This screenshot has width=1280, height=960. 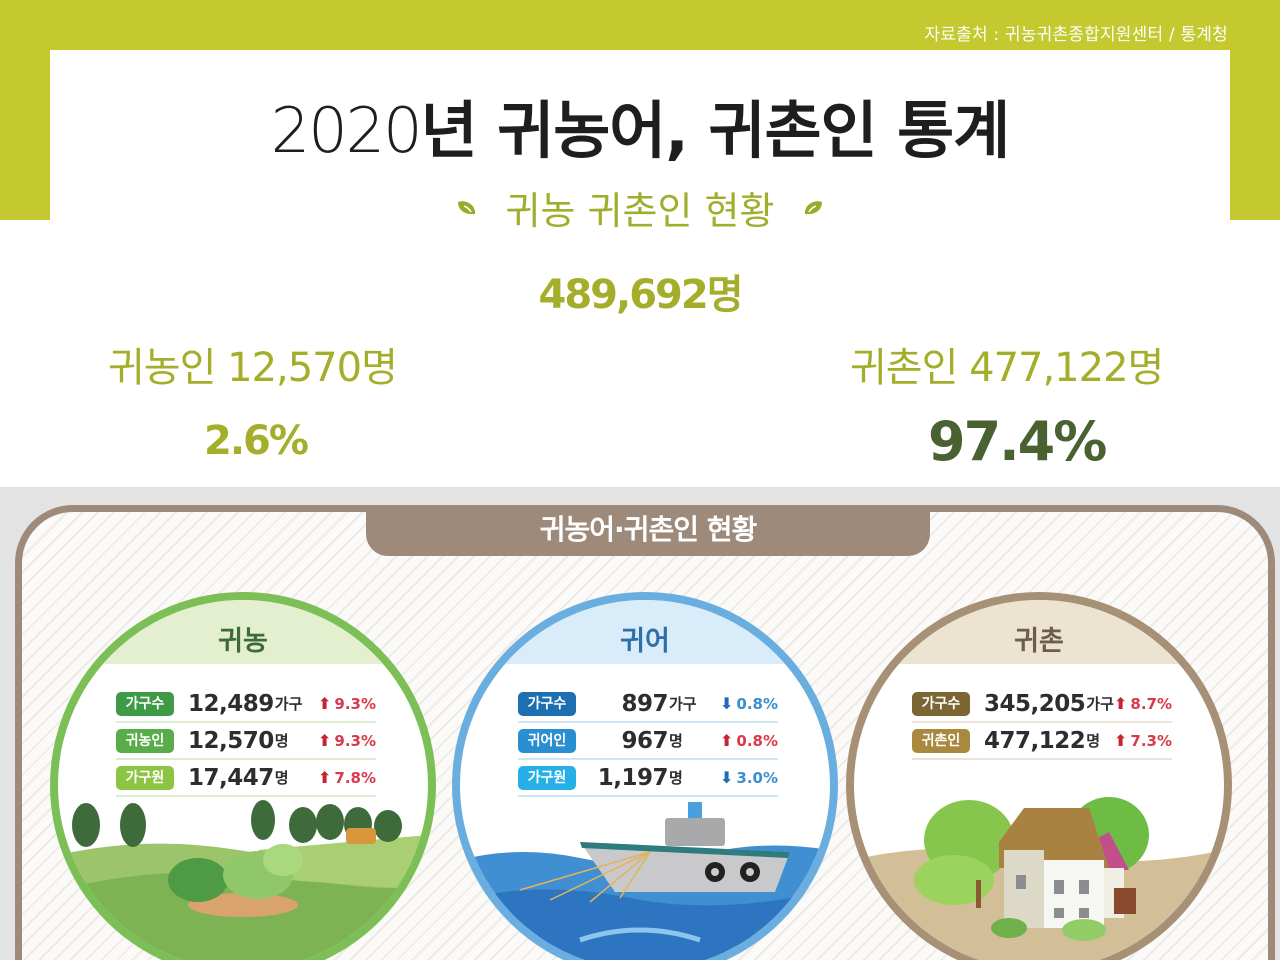 What do you see at coordinates (641, 295) in the screenshot?
I see `total-count: 489,692명` at bounding box center [641, 295].